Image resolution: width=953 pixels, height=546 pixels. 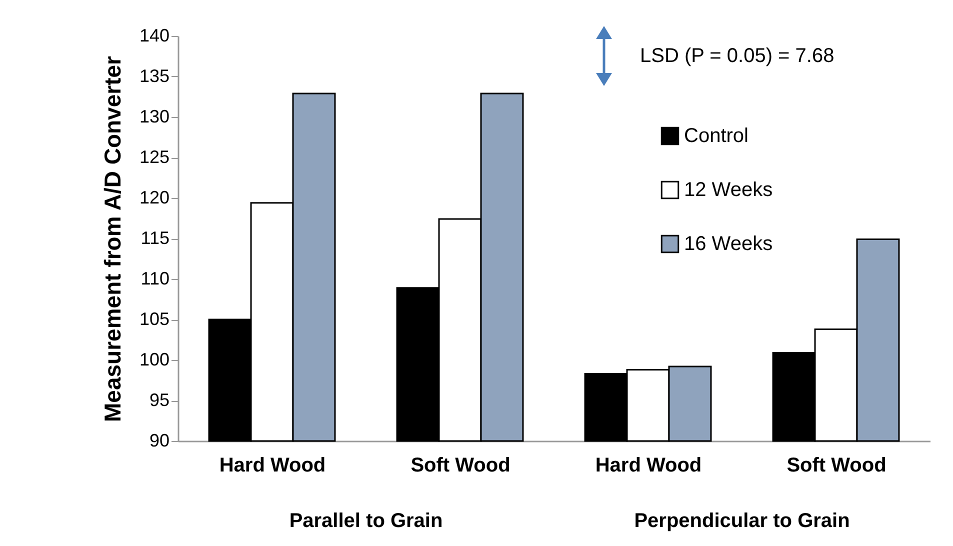 What do you see at coordinates (154, 157) in the screenshot?
I see `y-tick-label: 125` at bounding box center [154, 157].